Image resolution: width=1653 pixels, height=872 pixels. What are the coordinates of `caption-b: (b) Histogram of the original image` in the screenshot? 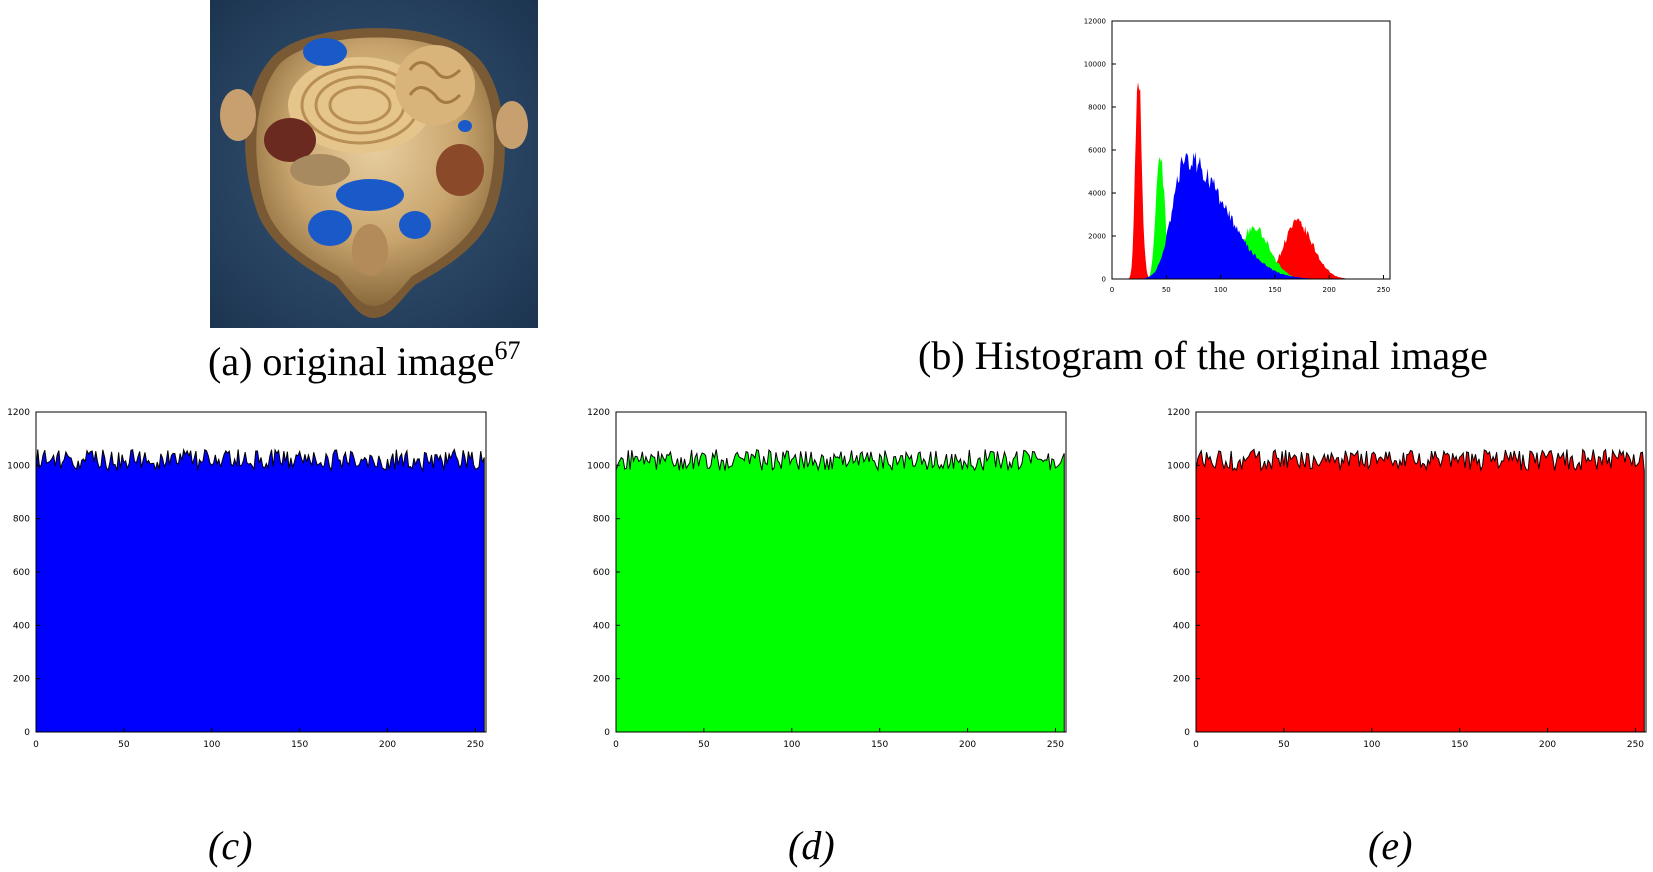 It's located at (1203, 355).